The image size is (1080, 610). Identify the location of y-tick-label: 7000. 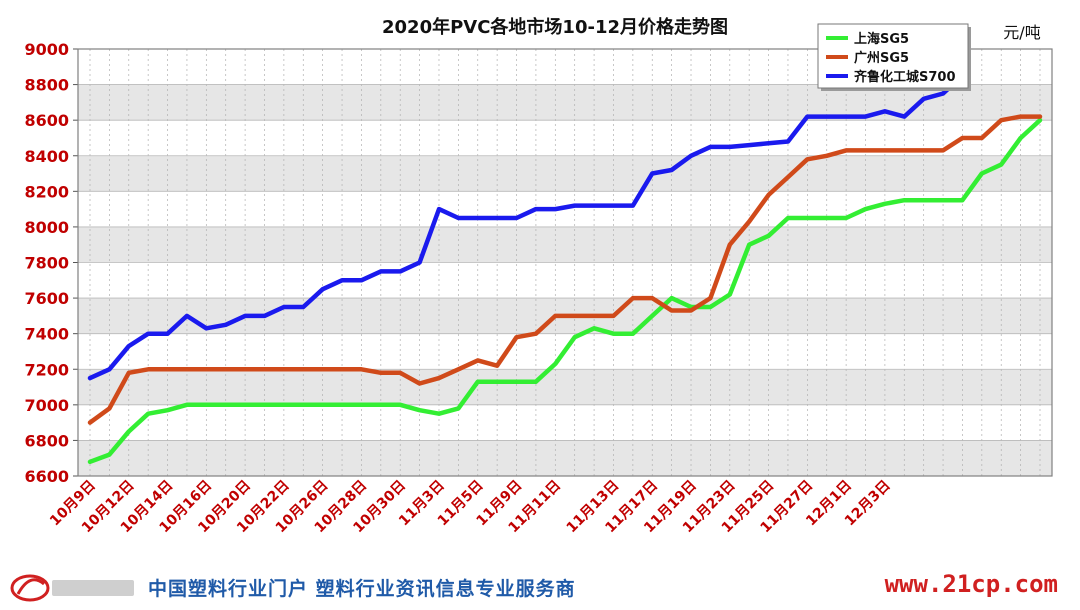
(46, 405).